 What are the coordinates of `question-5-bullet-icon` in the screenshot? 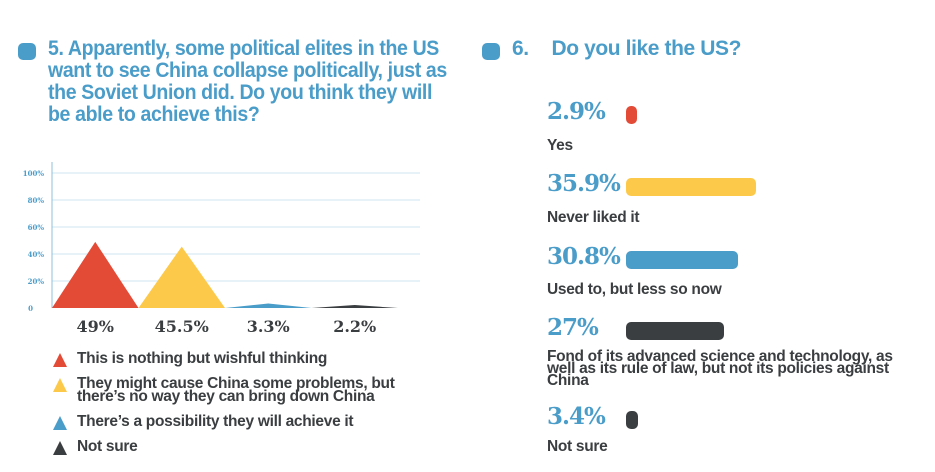 It's located at (27, 51).